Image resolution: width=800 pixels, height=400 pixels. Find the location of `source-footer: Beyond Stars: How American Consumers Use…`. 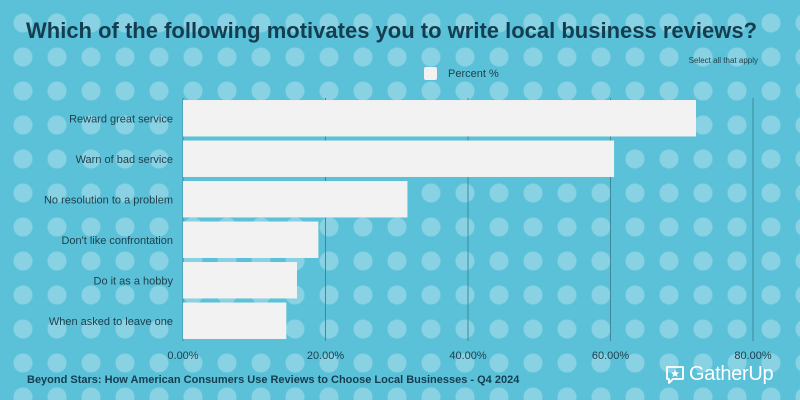

source-footer: Beyond Stars: How American Consumers Use… is located at coordinates (273, 380).